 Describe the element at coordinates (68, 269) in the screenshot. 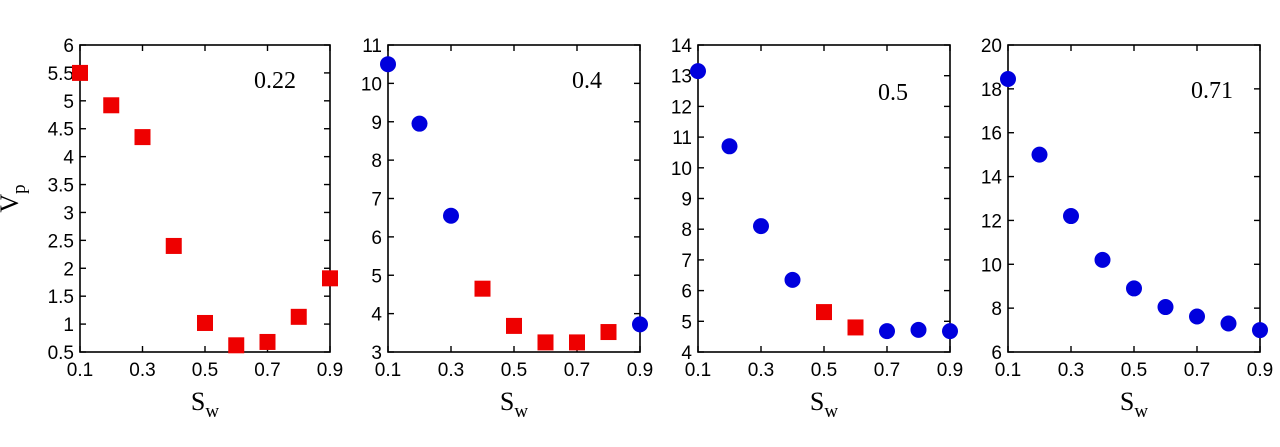

I see `y-tick-label: 2` at that location.